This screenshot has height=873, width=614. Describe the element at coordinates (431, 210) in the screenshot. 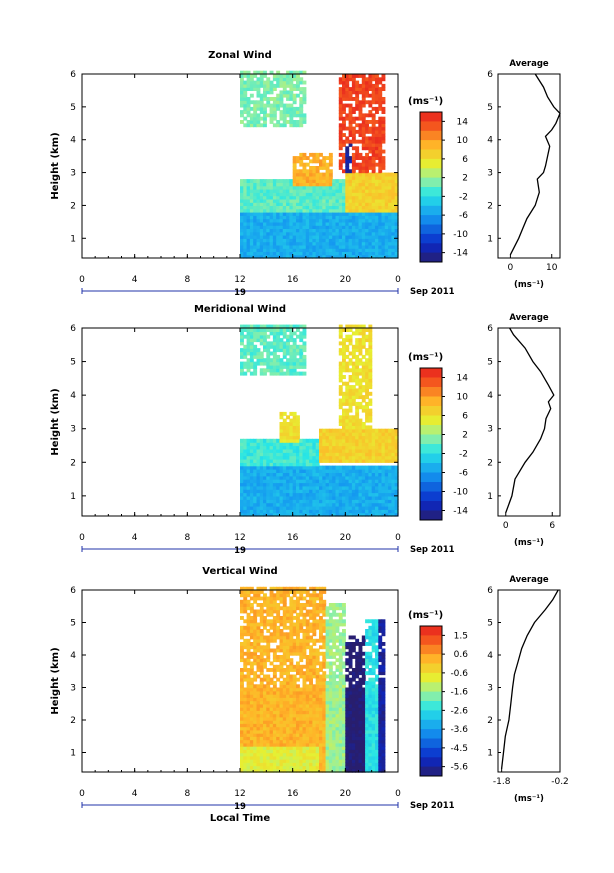

I see `colorbar-band` at that location.